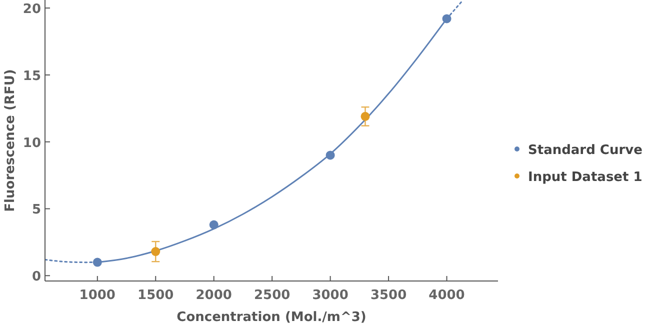  Describe the element at coordinates (31, 143) in the screenshot. I see `y-tick-label: 10` at that location.